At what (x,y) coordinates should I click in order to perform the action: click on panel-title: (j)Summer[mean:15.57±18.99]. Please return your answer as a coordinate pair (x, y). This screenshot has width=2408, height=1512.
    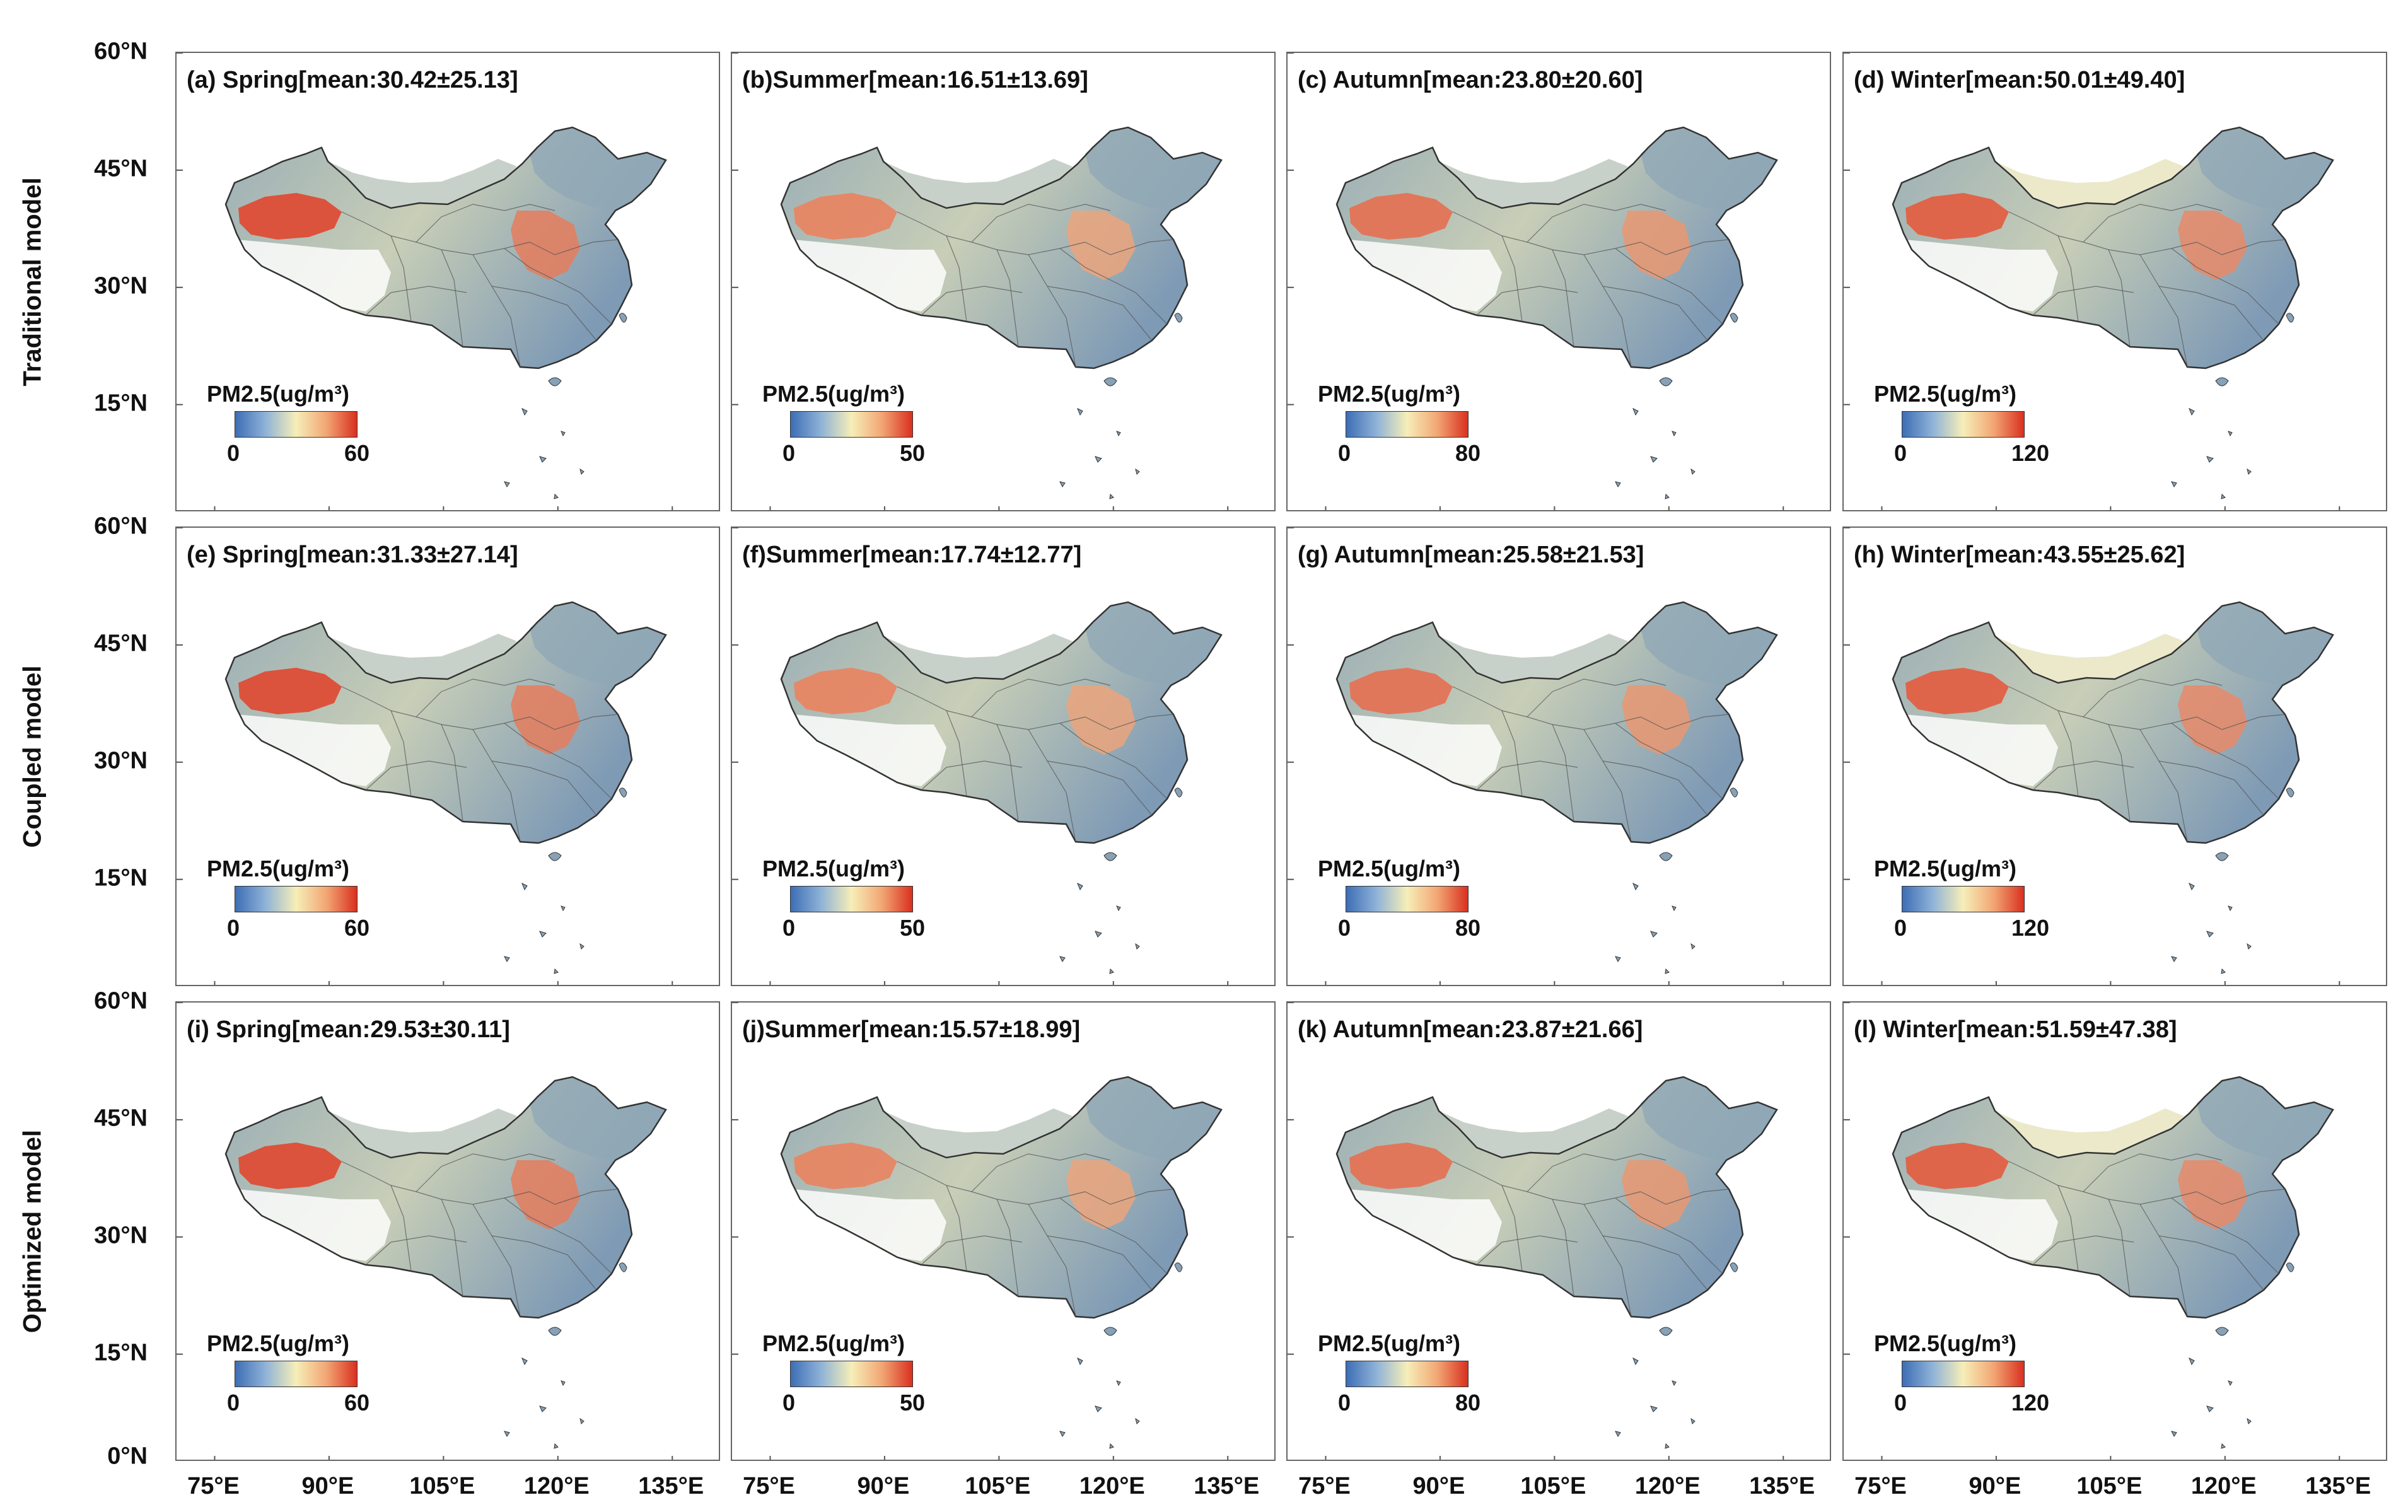
    Looking at the image, I should click on (911, 1029).